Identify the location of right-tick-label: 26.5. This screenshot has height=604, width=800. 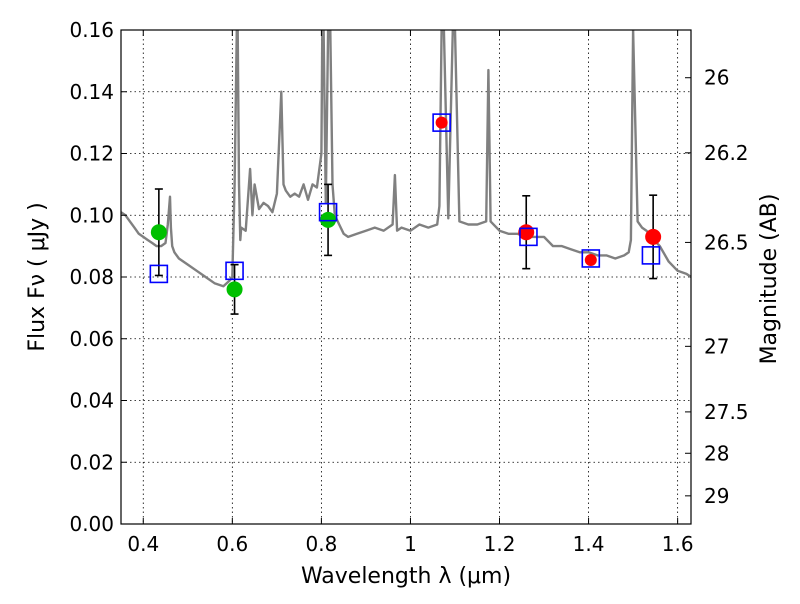
(726, 242).